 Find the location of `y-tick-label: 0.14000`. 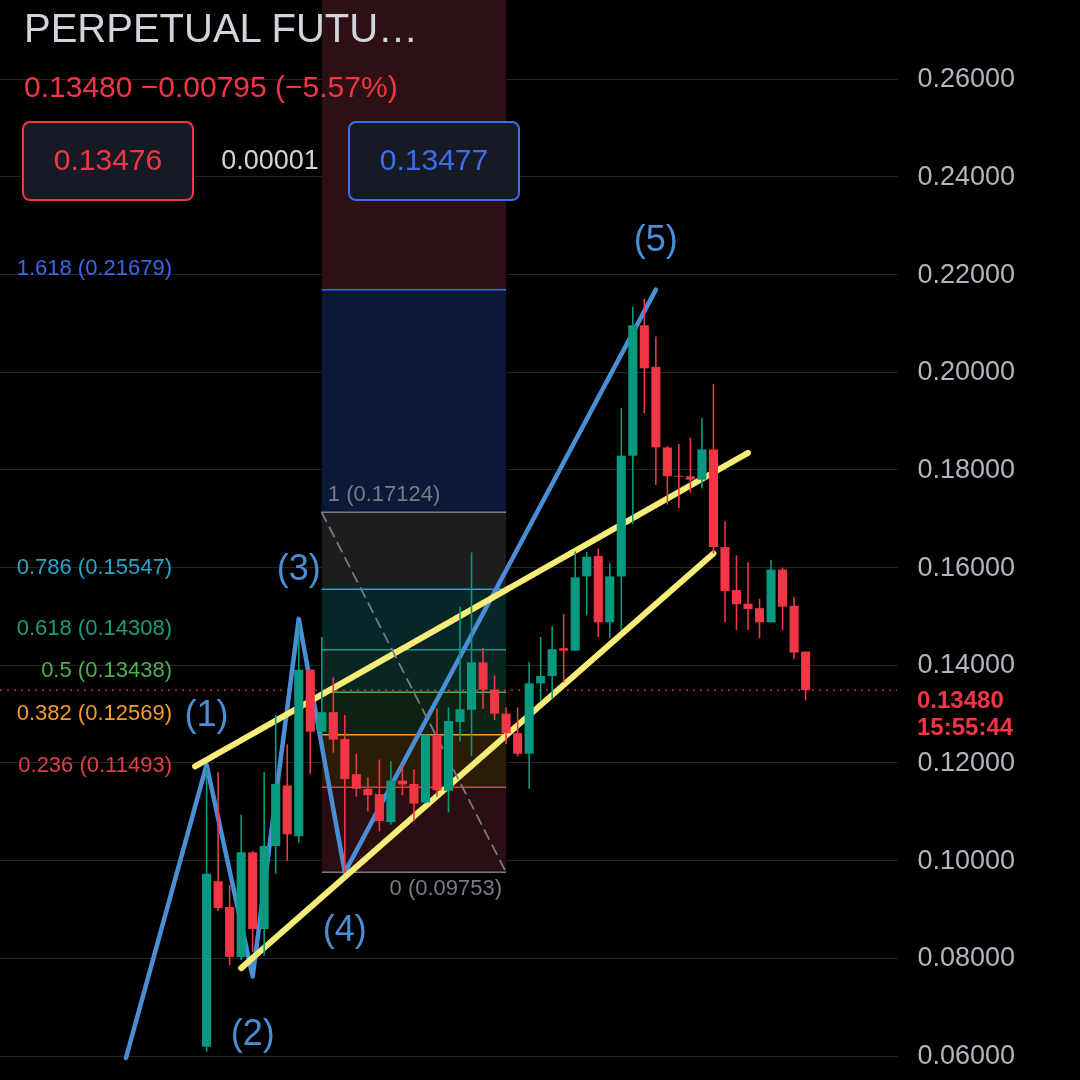

y-tick-label: 0.14000 is located at coordinates (966, 664).